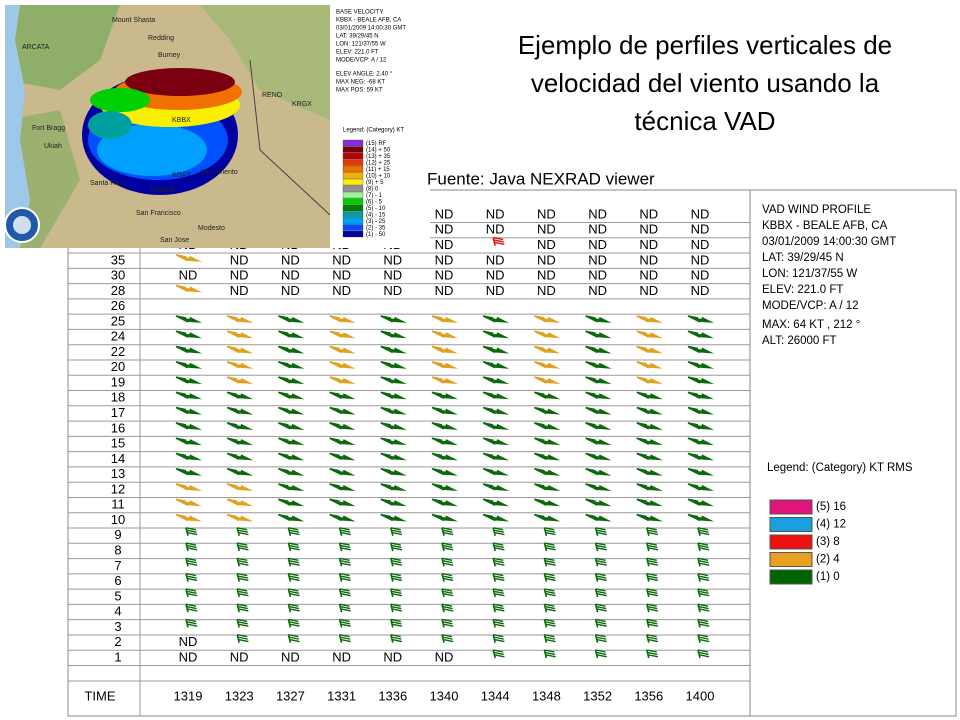  I want to click on radar-legend-label: (15) RF, so click(376, 144).